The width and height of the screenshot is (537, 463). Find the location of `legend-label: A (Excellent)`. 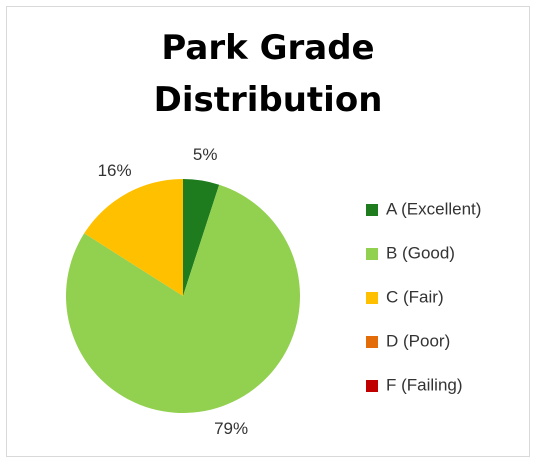

legend-label: A (Excellent) is located at coordinates (433, 208).